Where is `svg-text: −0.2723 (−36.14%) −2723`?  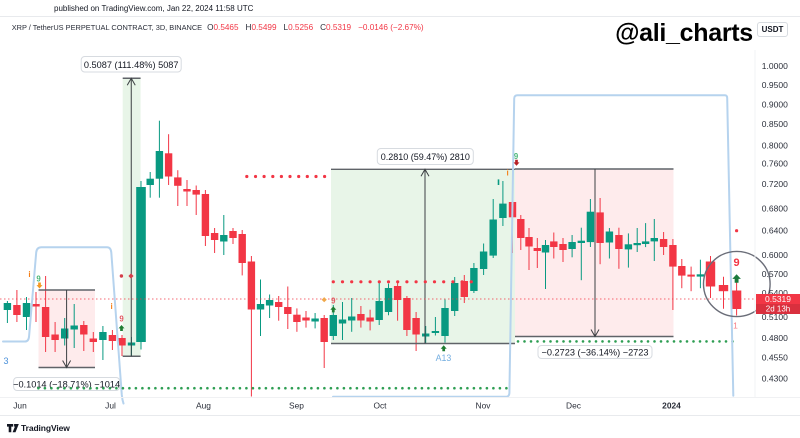
svg-text: −0.2723 (−36.14%) −2723 is located at coordinates (594, 353).